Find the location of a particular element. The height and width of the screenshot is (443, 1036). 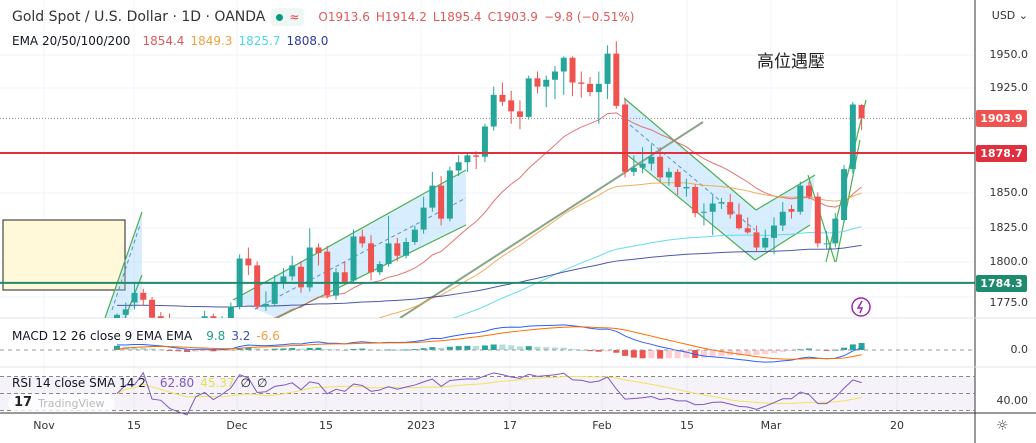

time-label: 15 is located at coordinates (134, 425).